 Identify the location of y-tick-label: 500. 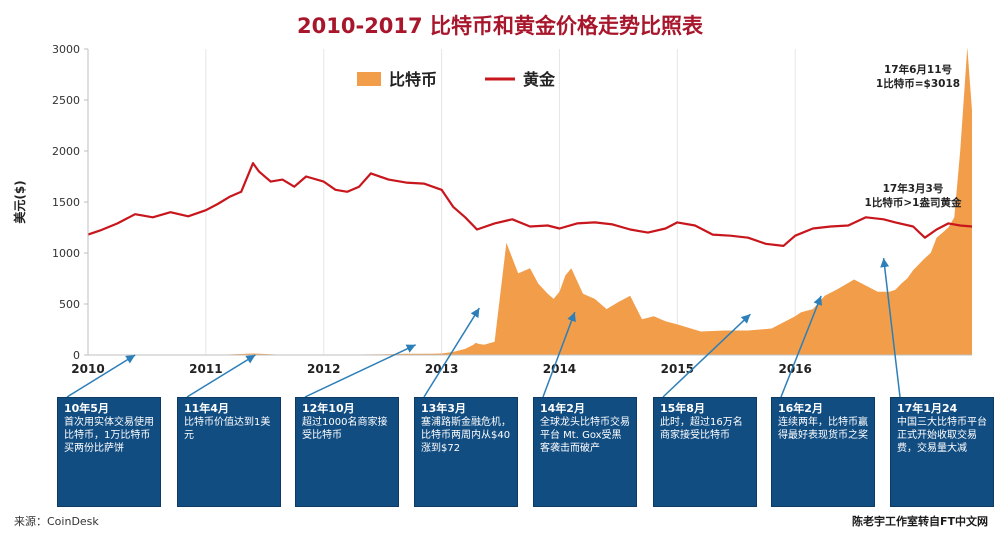
(69, 304).